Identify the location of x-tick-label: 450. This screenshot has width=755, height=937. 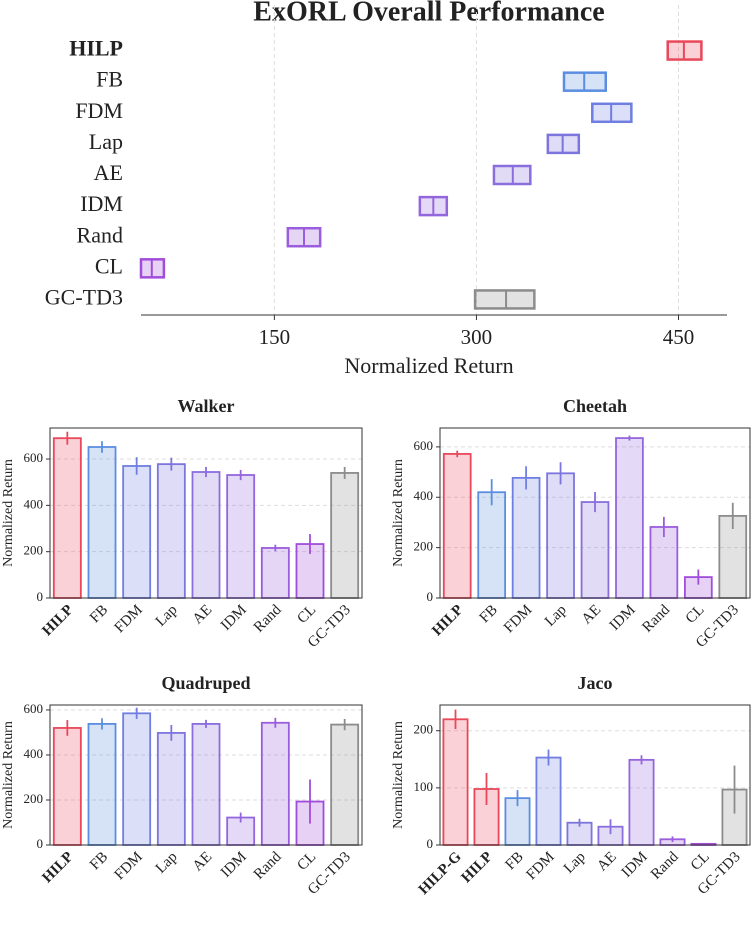
(679, 337).